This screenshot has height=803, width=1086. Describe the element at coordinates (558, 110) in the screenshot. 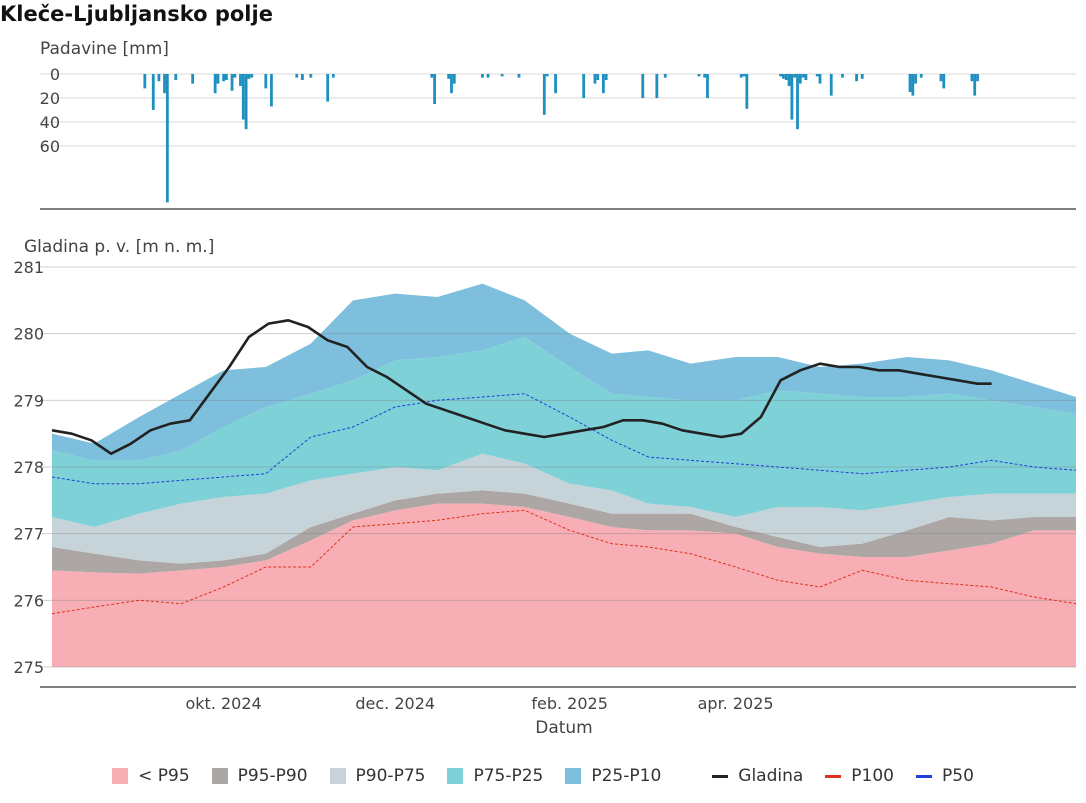

I see `precipitation-gridlines` at that location.